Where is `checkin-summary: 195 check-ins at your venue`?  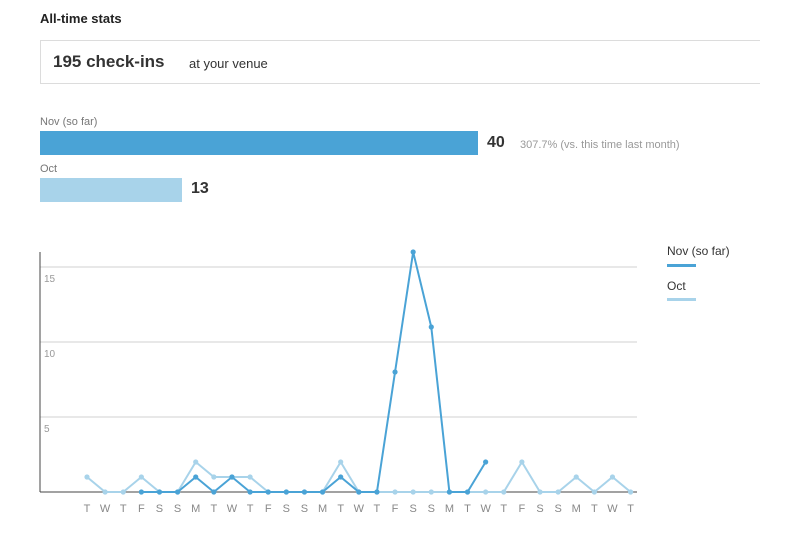
checkin-summary: 195 check-ins at your venue is located at coordinates (400, 62).